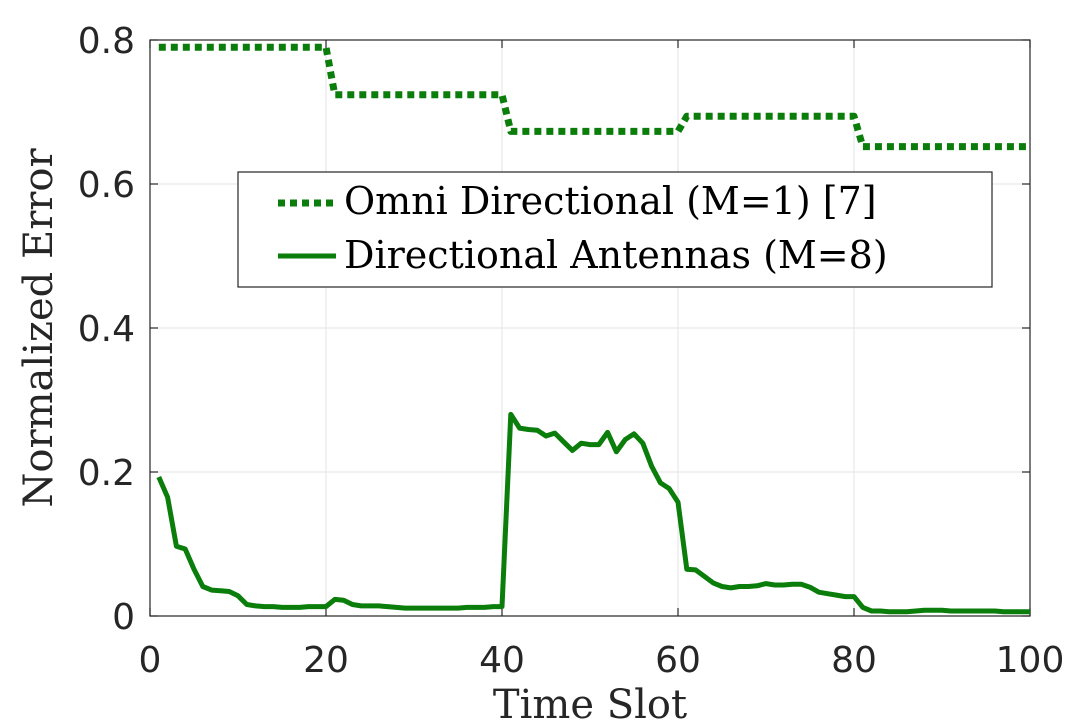 This screenshot has width=1078, height=726. Describe the element at coordinates (106, 41) in the screenshot. I see `y-tick-label: 0.8` at that location.